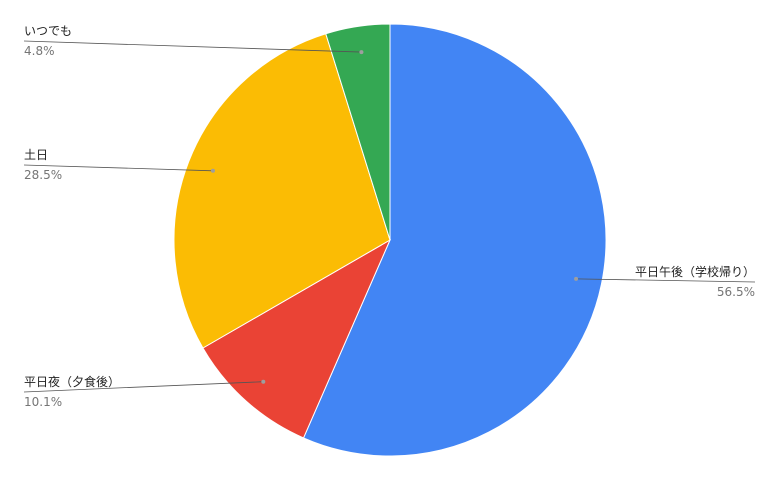  Describe the element at coordinates (695, 271) in the screenshot. I see `slice-label: 平日午後（学校帰り）` at that location.